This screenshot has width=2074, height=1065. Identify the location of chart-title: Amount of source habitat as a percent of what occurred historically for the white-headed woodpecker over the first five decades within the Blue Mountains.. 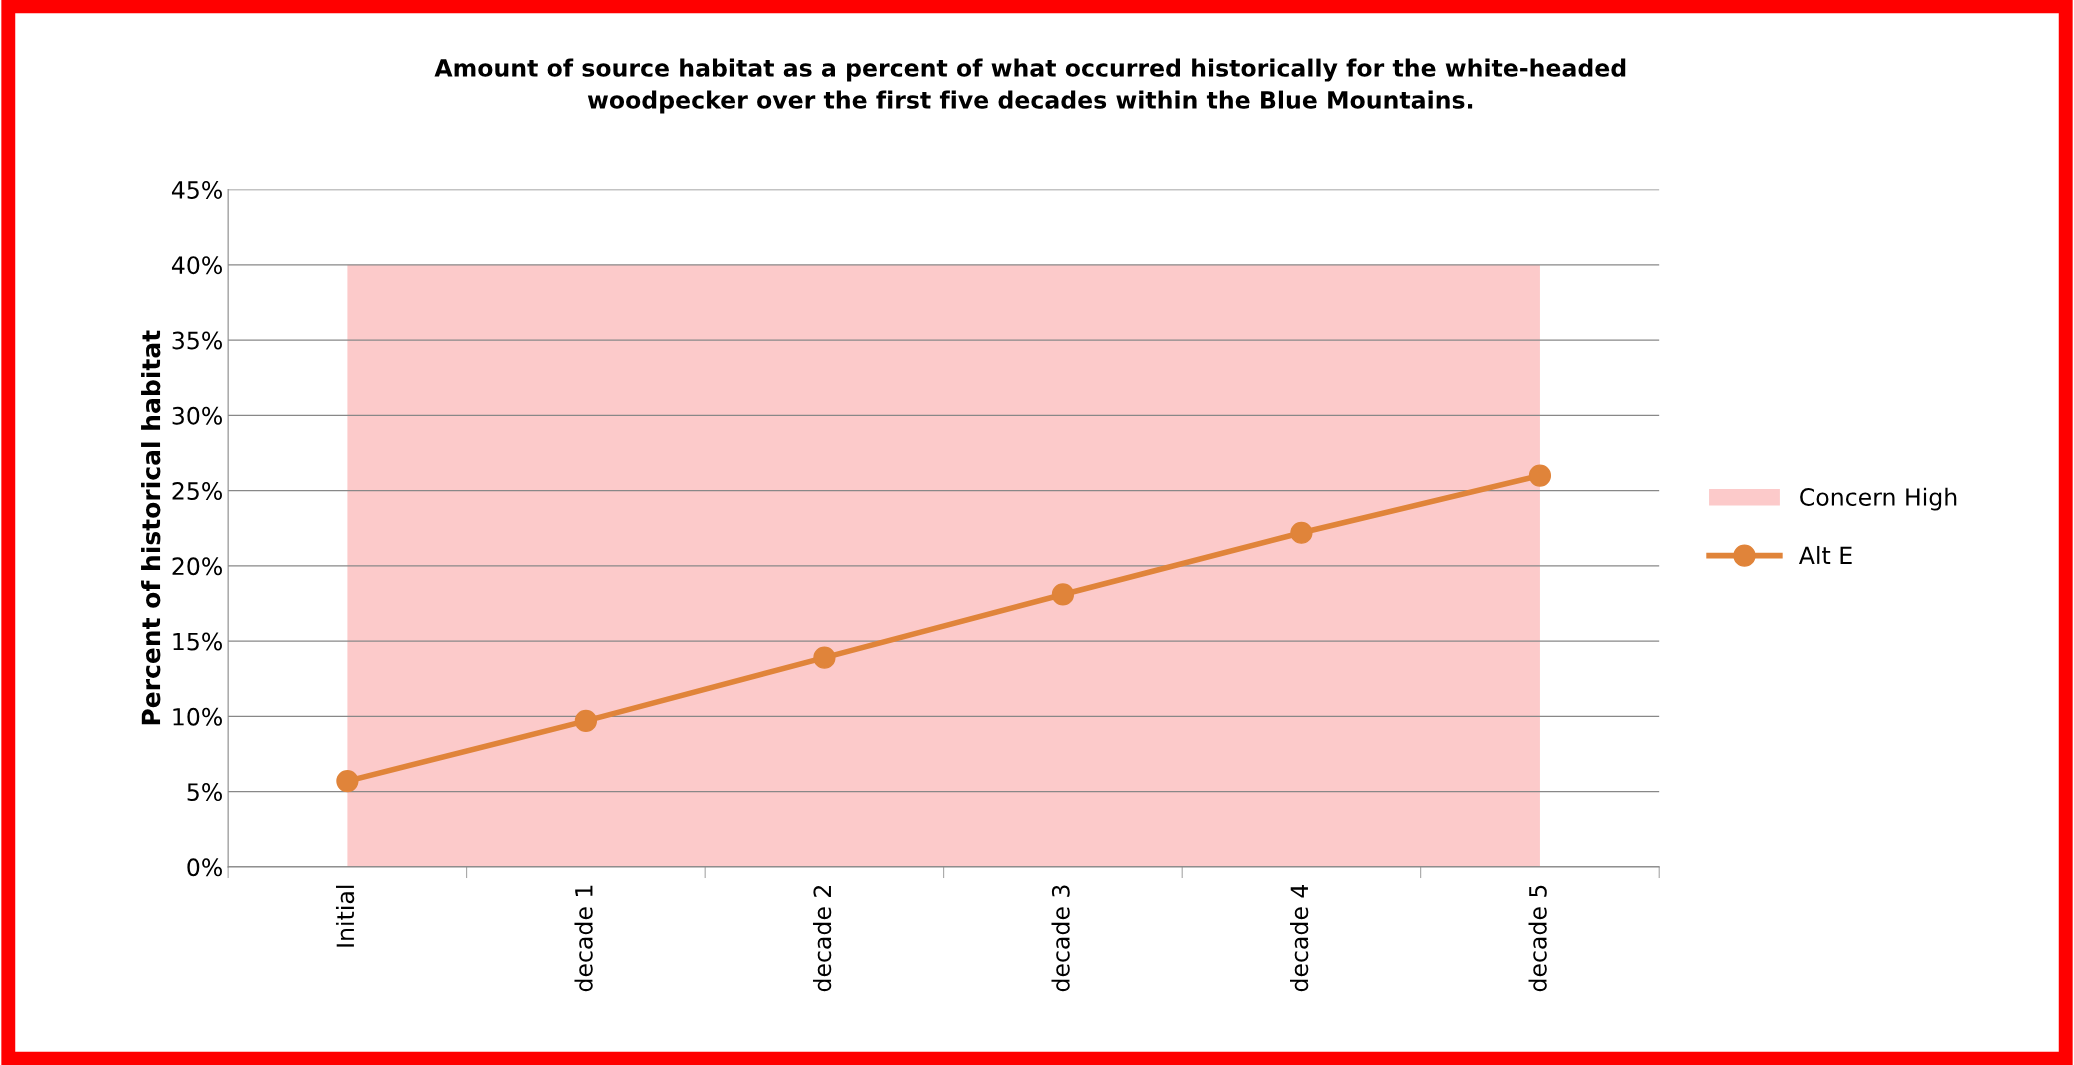
(1030, 86).